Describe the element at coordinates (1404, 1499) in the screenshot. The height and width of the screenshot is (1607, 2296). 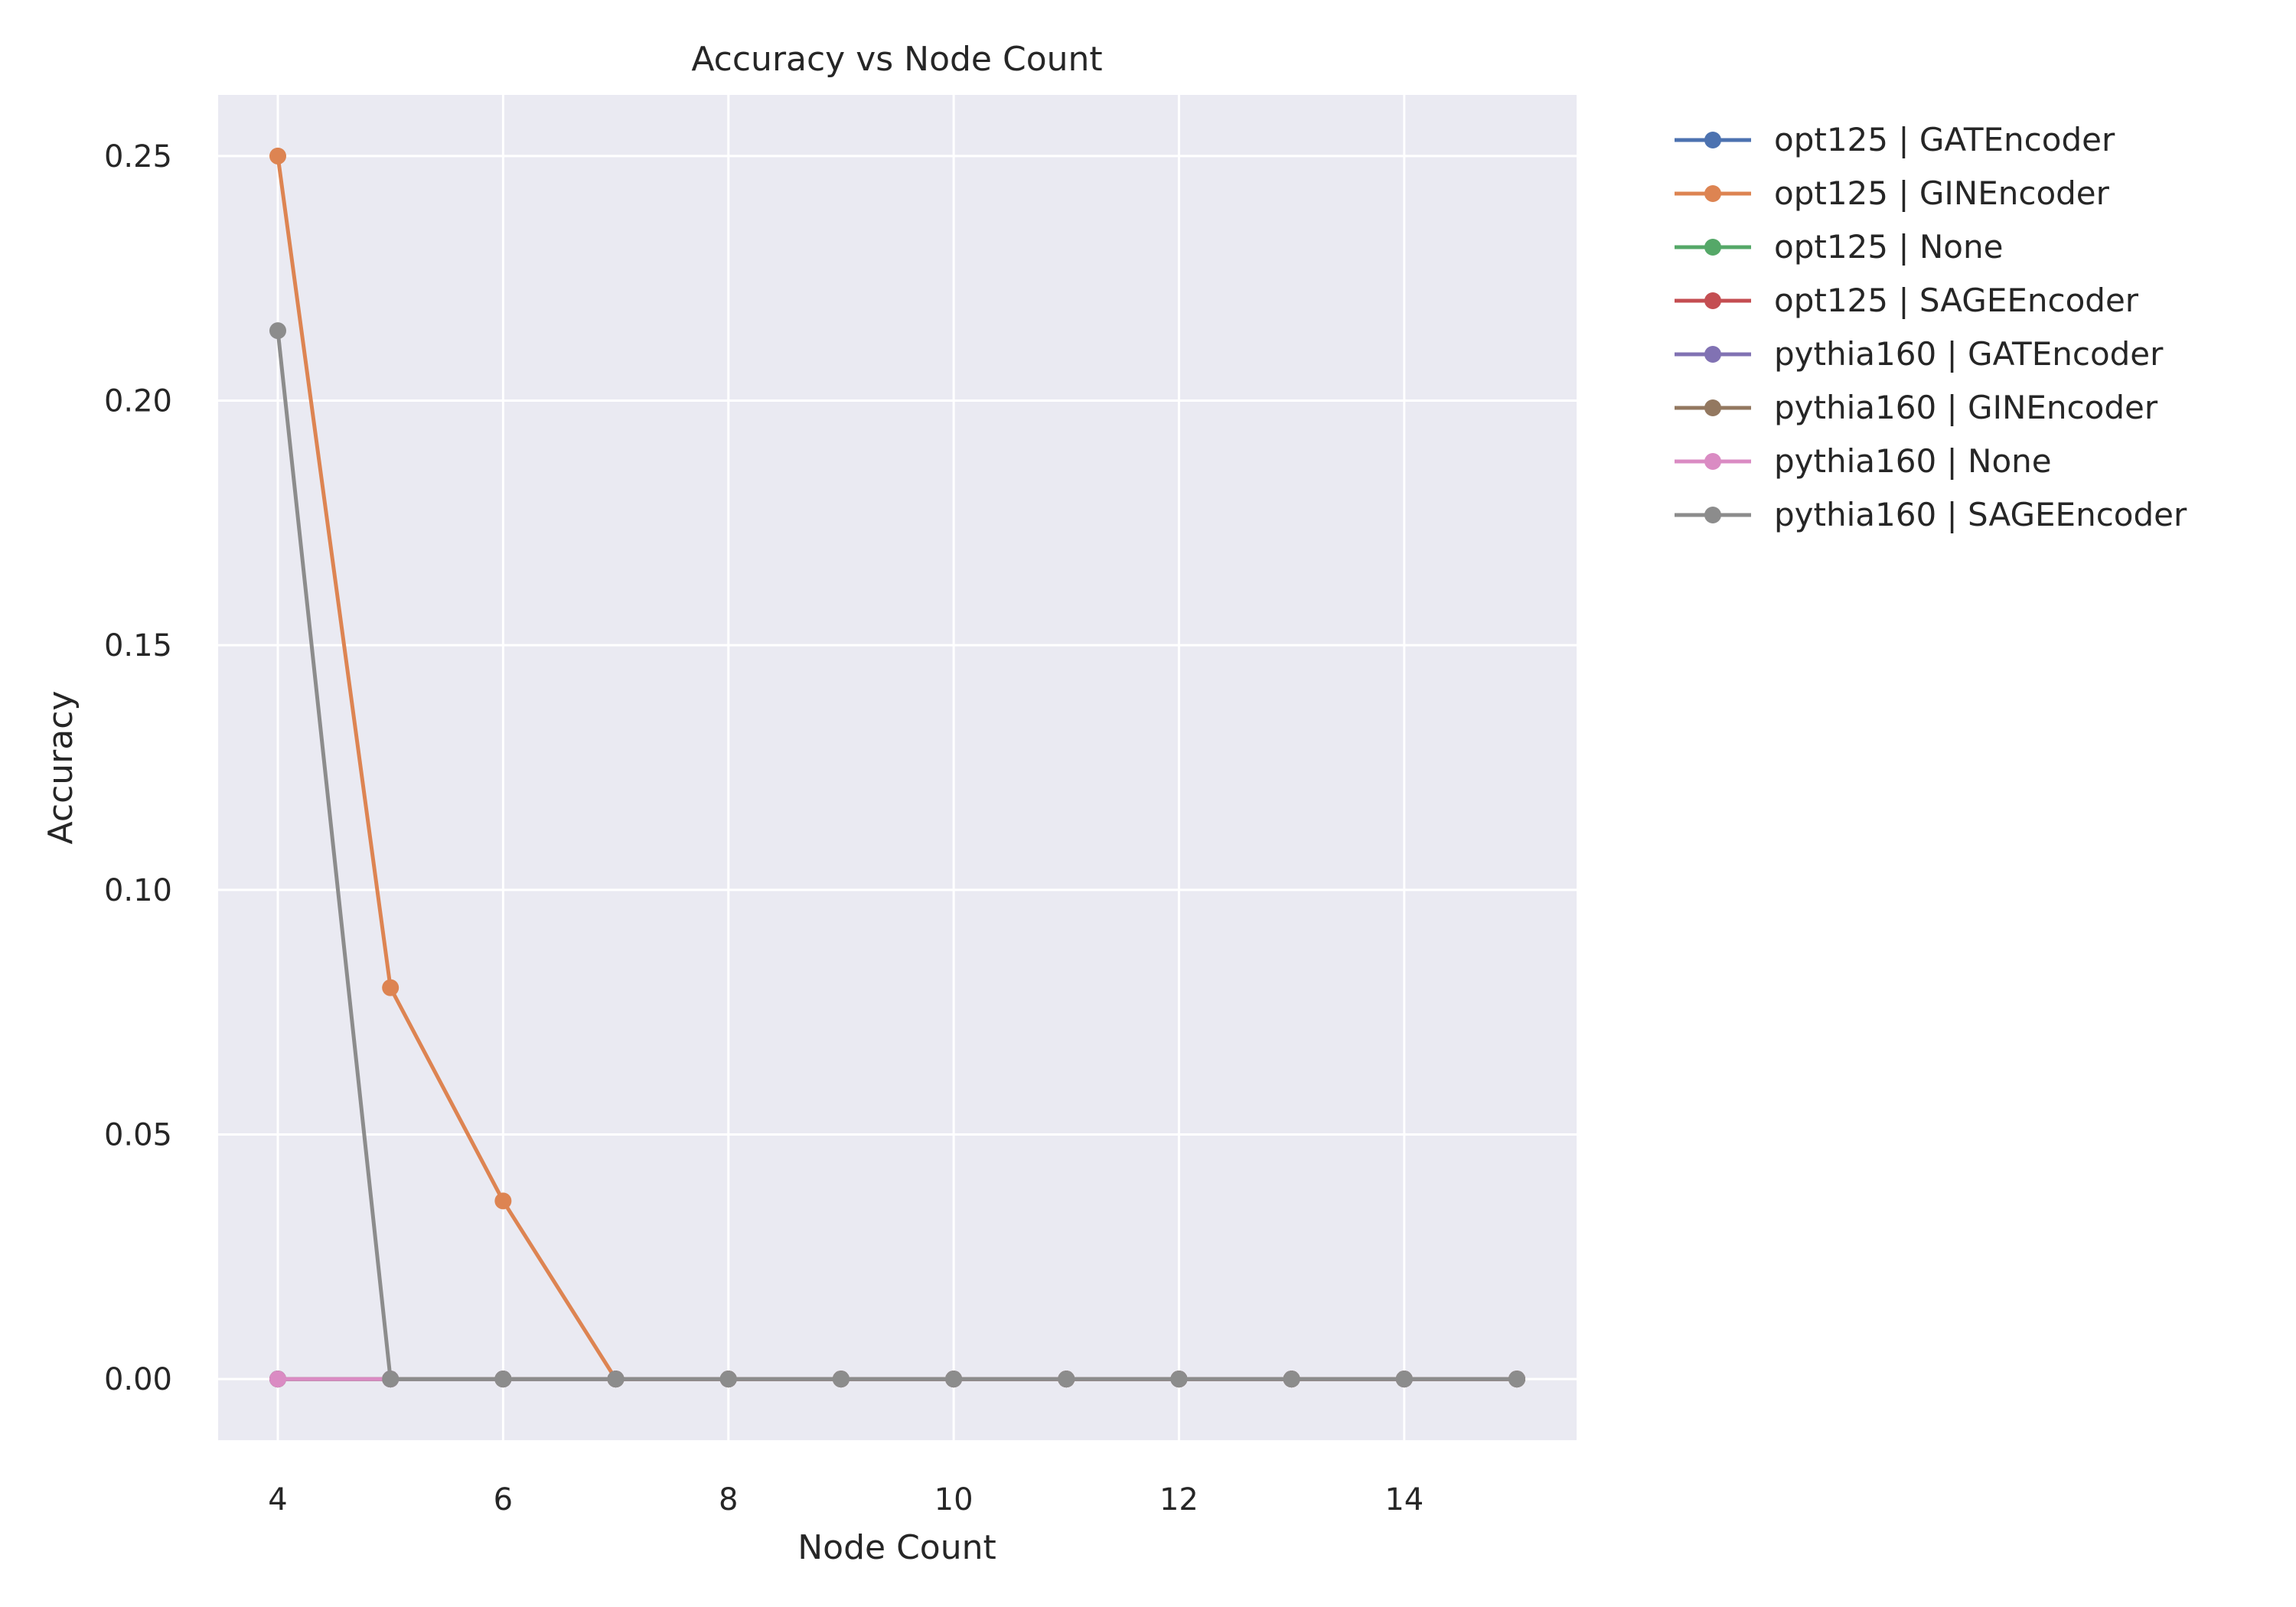
I see `x-tick-label: 14` at that location.